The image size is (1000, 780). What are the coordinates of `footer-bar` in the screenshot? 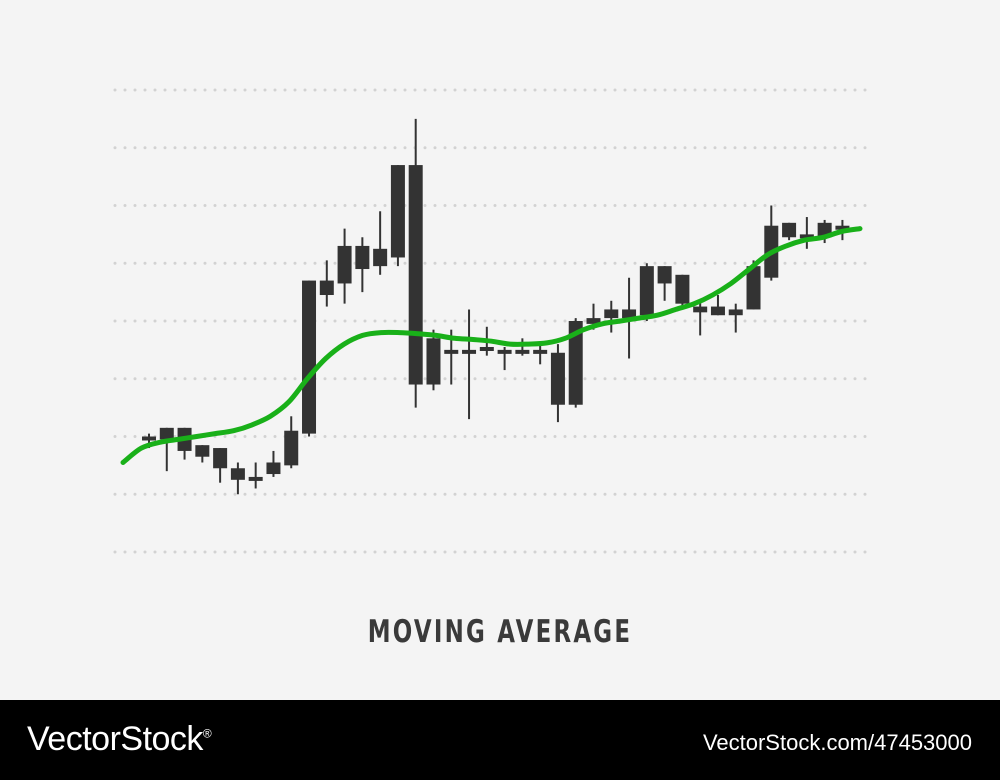 It's located at (500, 740).